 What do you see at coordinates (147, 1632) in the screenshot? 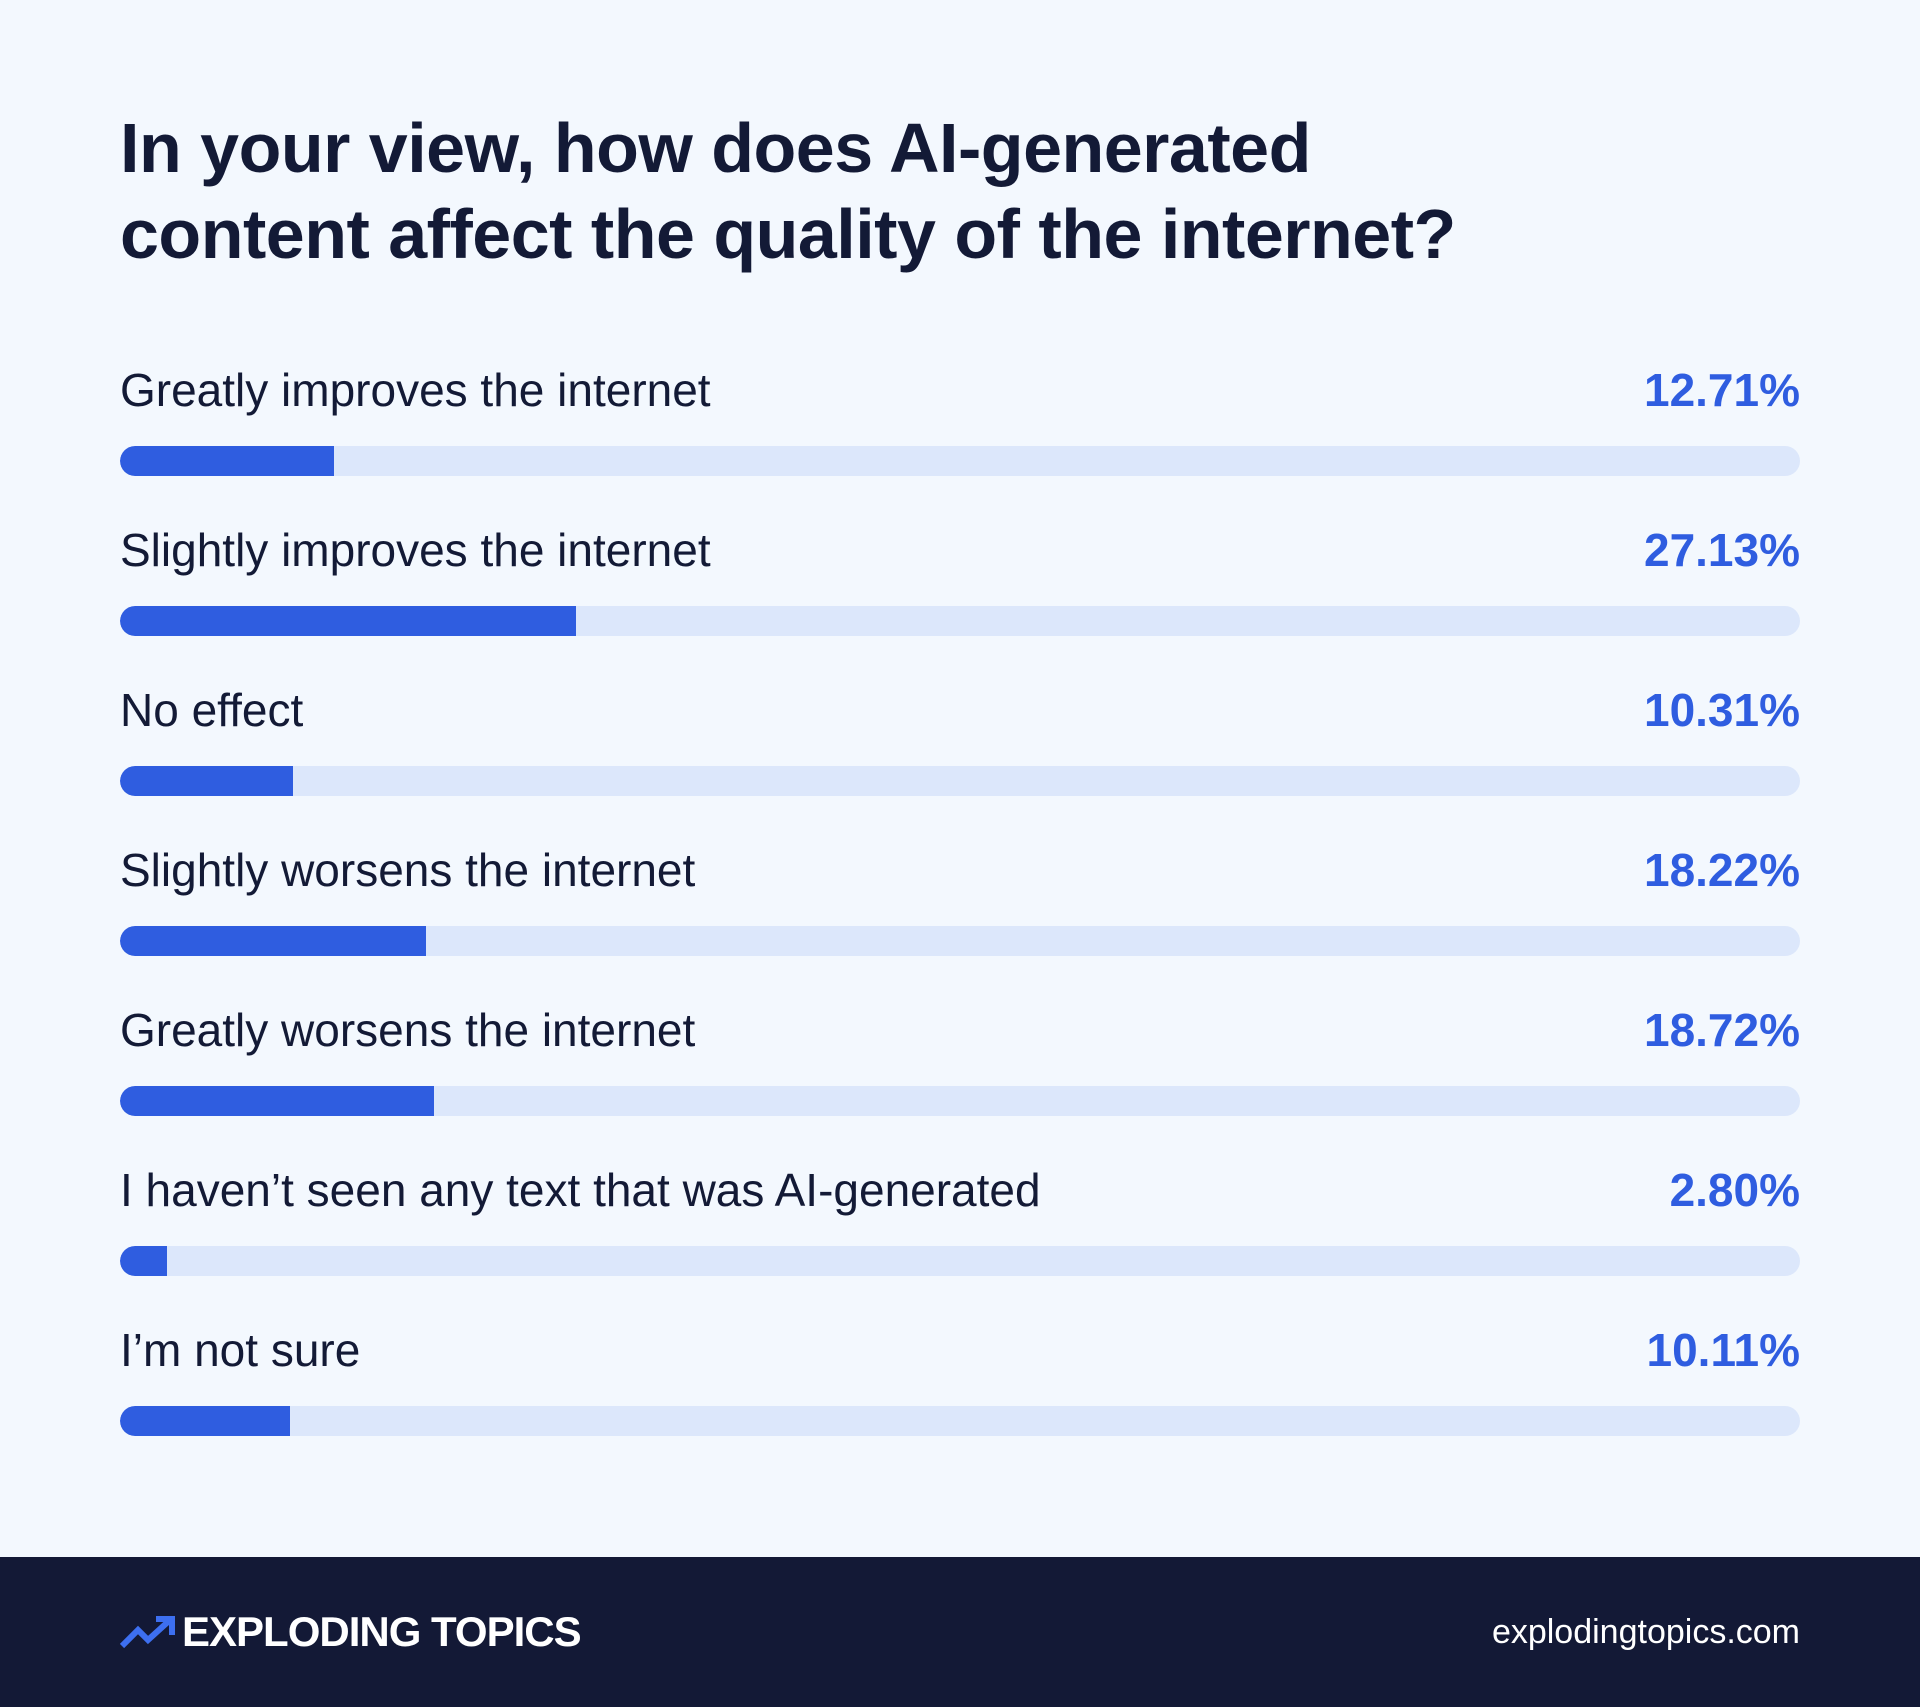
I see `trend-arrow-icon` at bounding box center [147, 1632].